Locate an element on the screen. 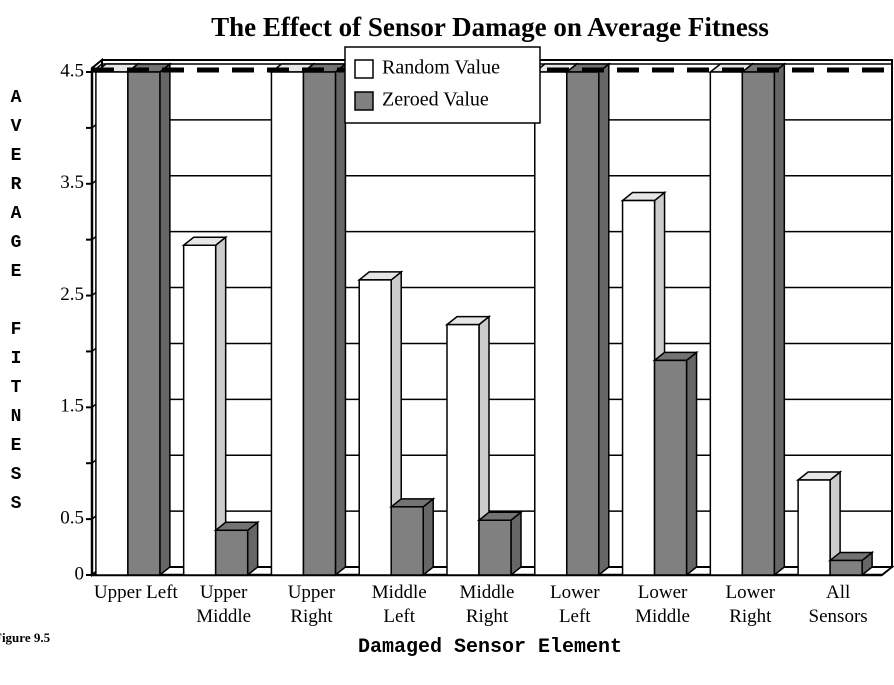  y-tick-label: 2.5 is located at coordinates (72, 294).